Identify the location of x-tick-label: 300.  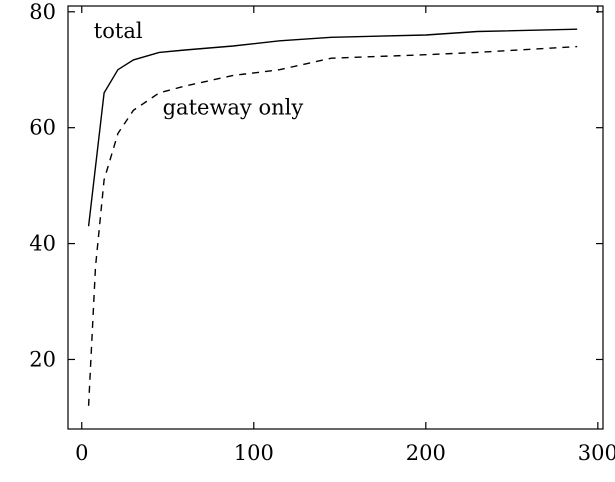
(596, 453).